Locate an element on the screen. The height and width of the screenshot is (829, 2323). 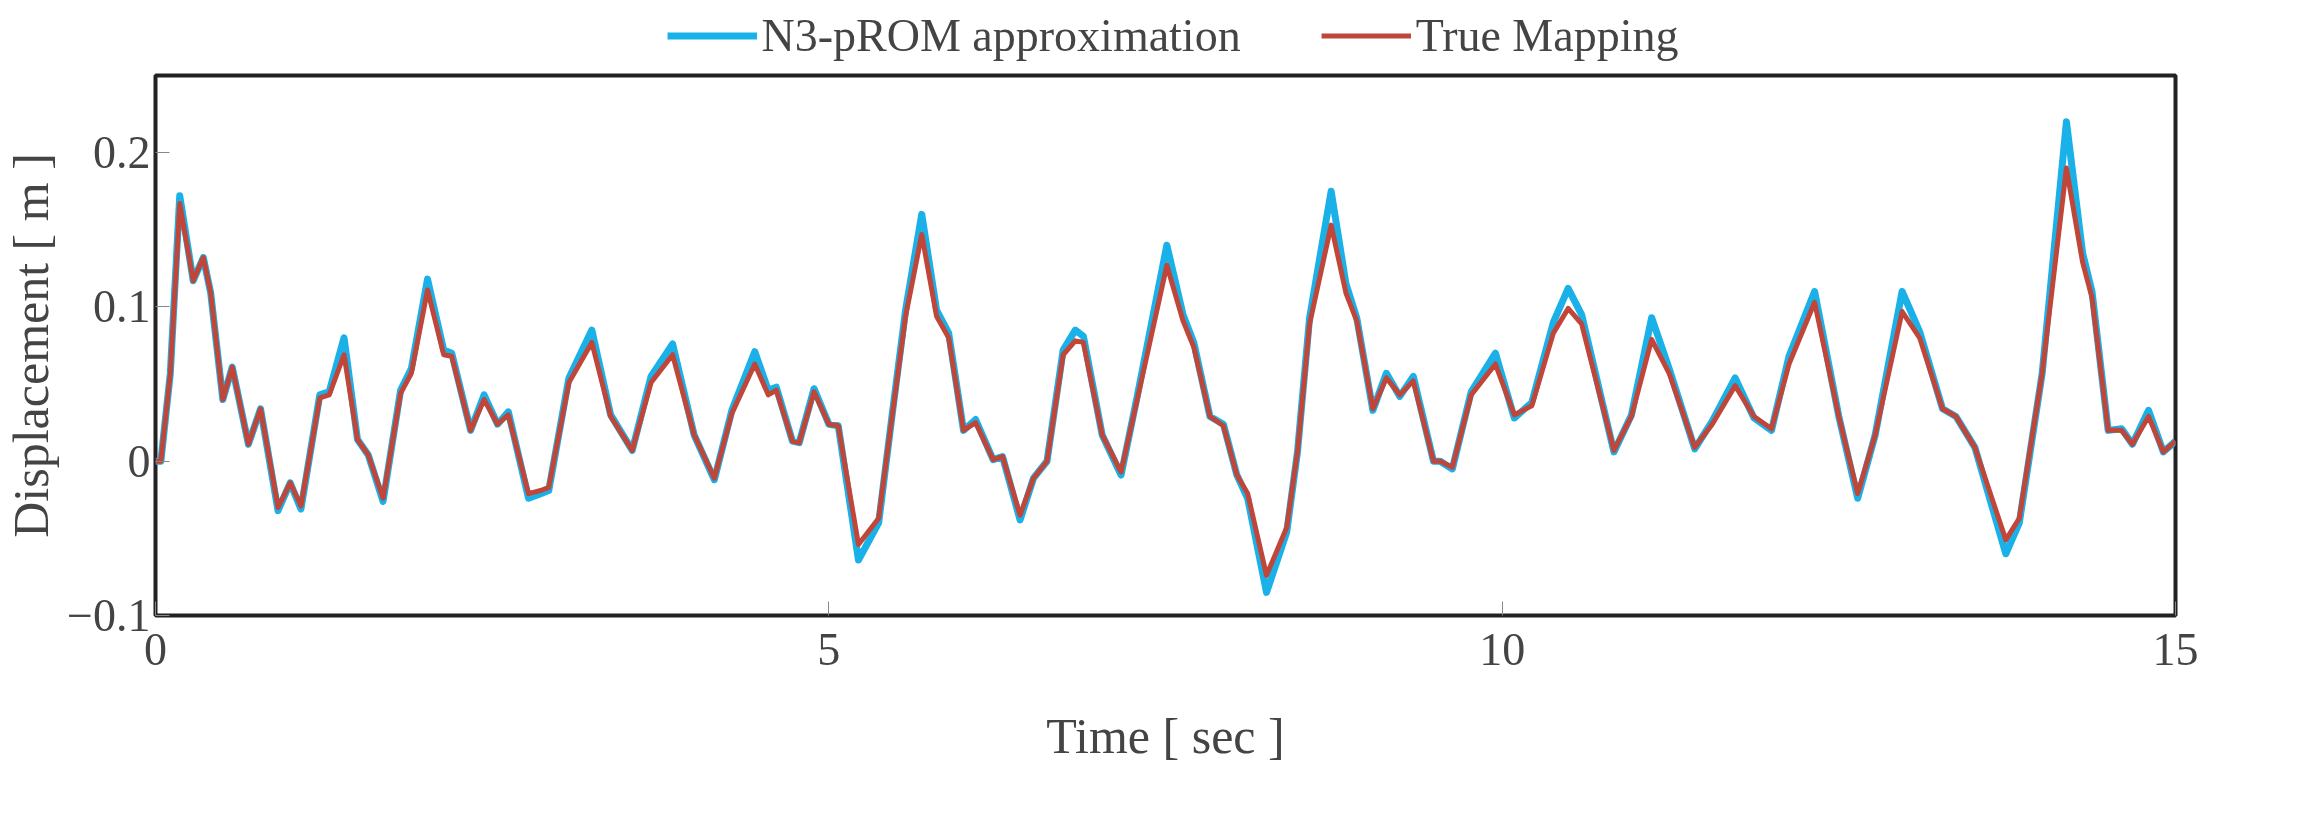
y-tick-label: 0.2 is located at coordinates (122, 153).